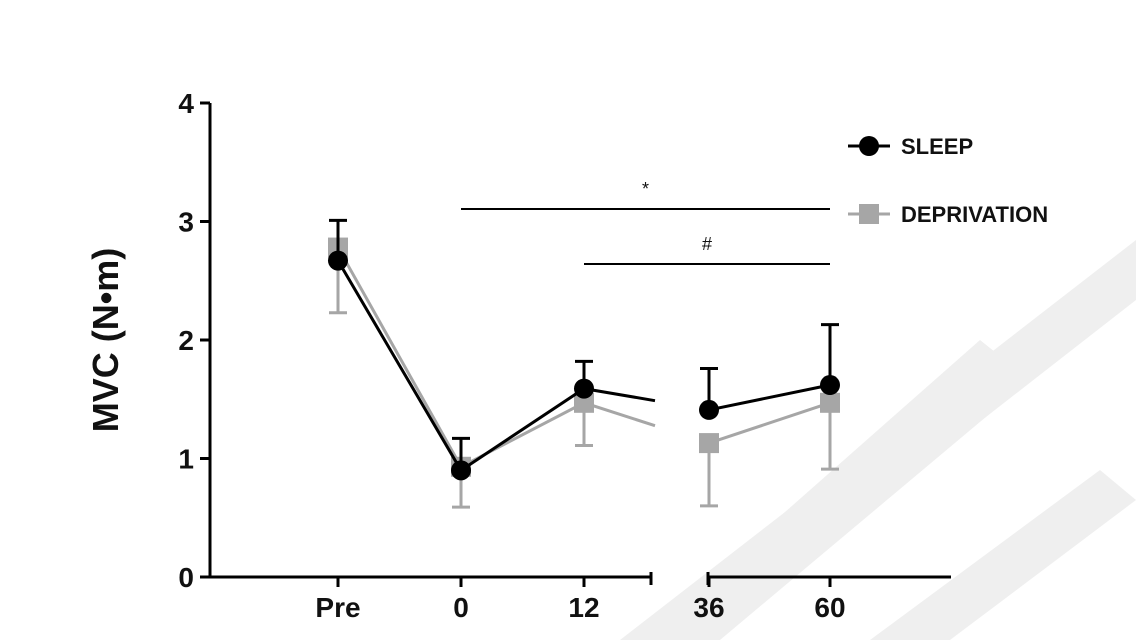  I want to click on y-tick-label: 1, so click(186, 459).